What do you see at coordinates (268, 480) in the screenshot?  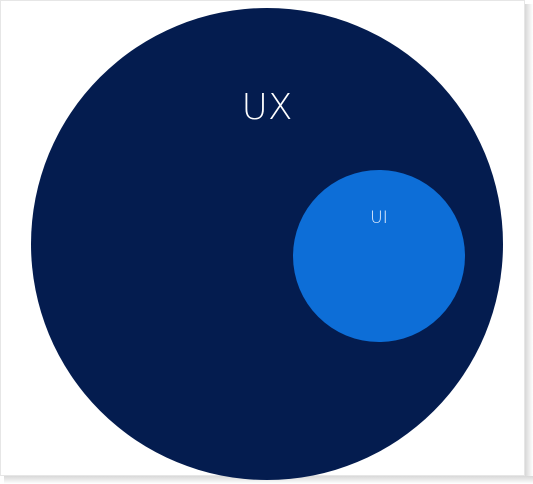 I see `frame-shadow-bottom` at bounding box center [268, 480].